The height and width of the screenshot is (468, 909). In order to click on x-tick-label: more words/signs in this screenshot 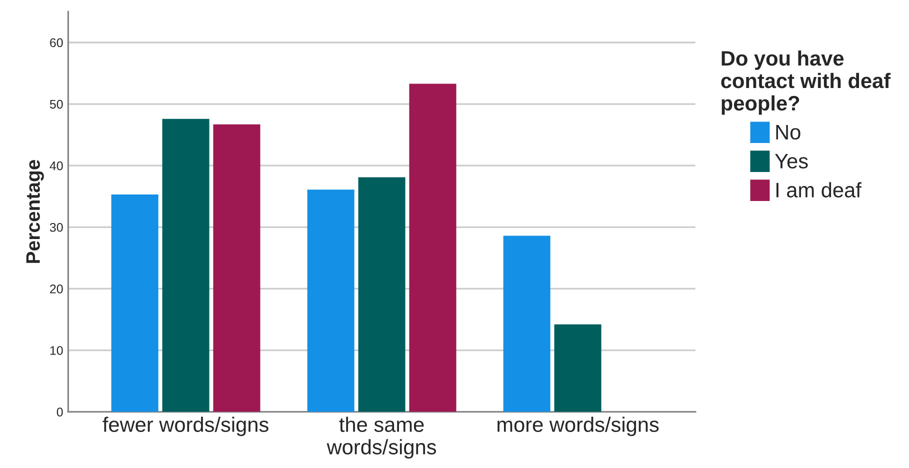, I will do `click(578, 426)`.